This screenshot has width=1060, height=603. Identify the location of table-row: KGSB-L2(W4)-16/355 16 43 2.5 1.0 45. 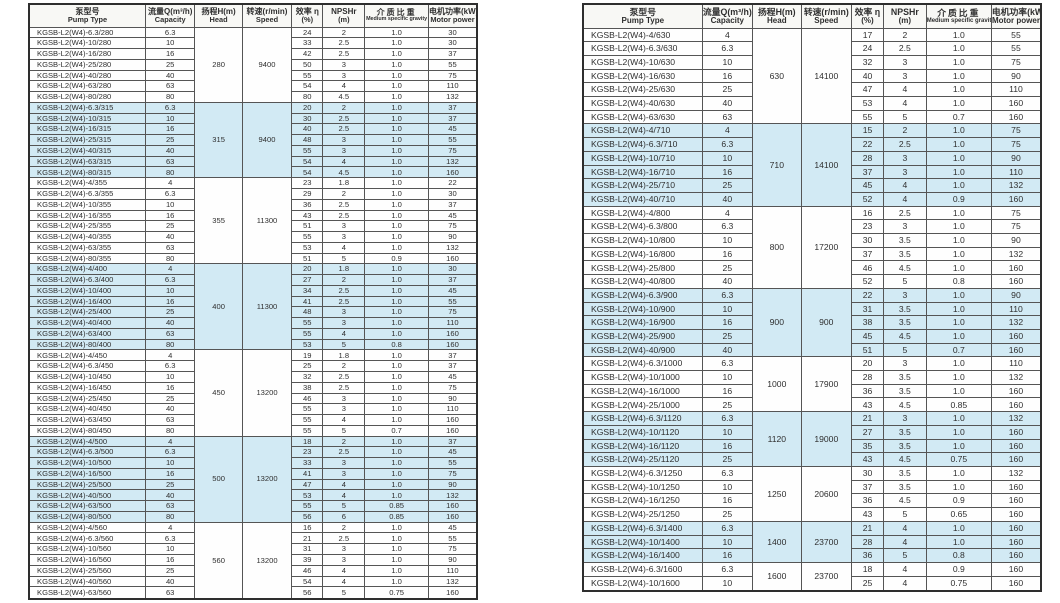
(253, 215).